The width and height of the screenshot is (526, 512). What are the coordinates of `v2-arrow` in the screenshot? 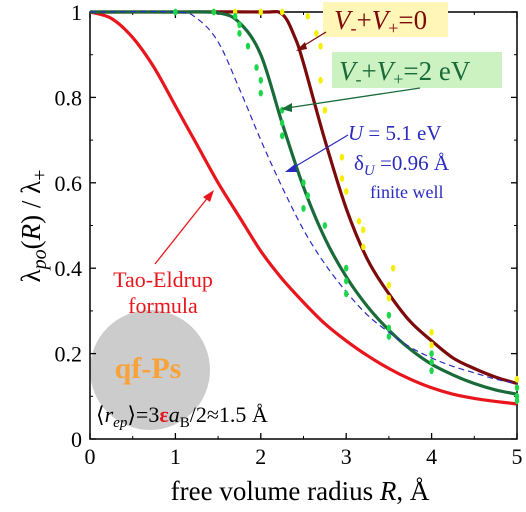 It's located at (353, 98).